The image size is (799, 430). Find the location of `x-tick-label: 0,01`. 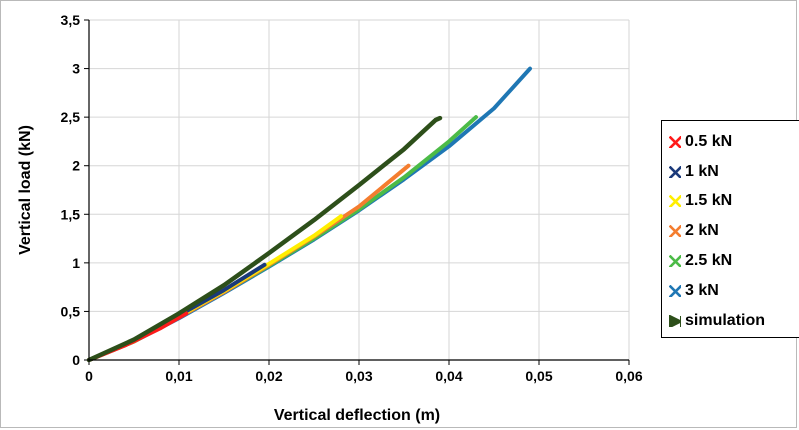

x-tick-label: 0,01 is located at coordinates (178, 376).